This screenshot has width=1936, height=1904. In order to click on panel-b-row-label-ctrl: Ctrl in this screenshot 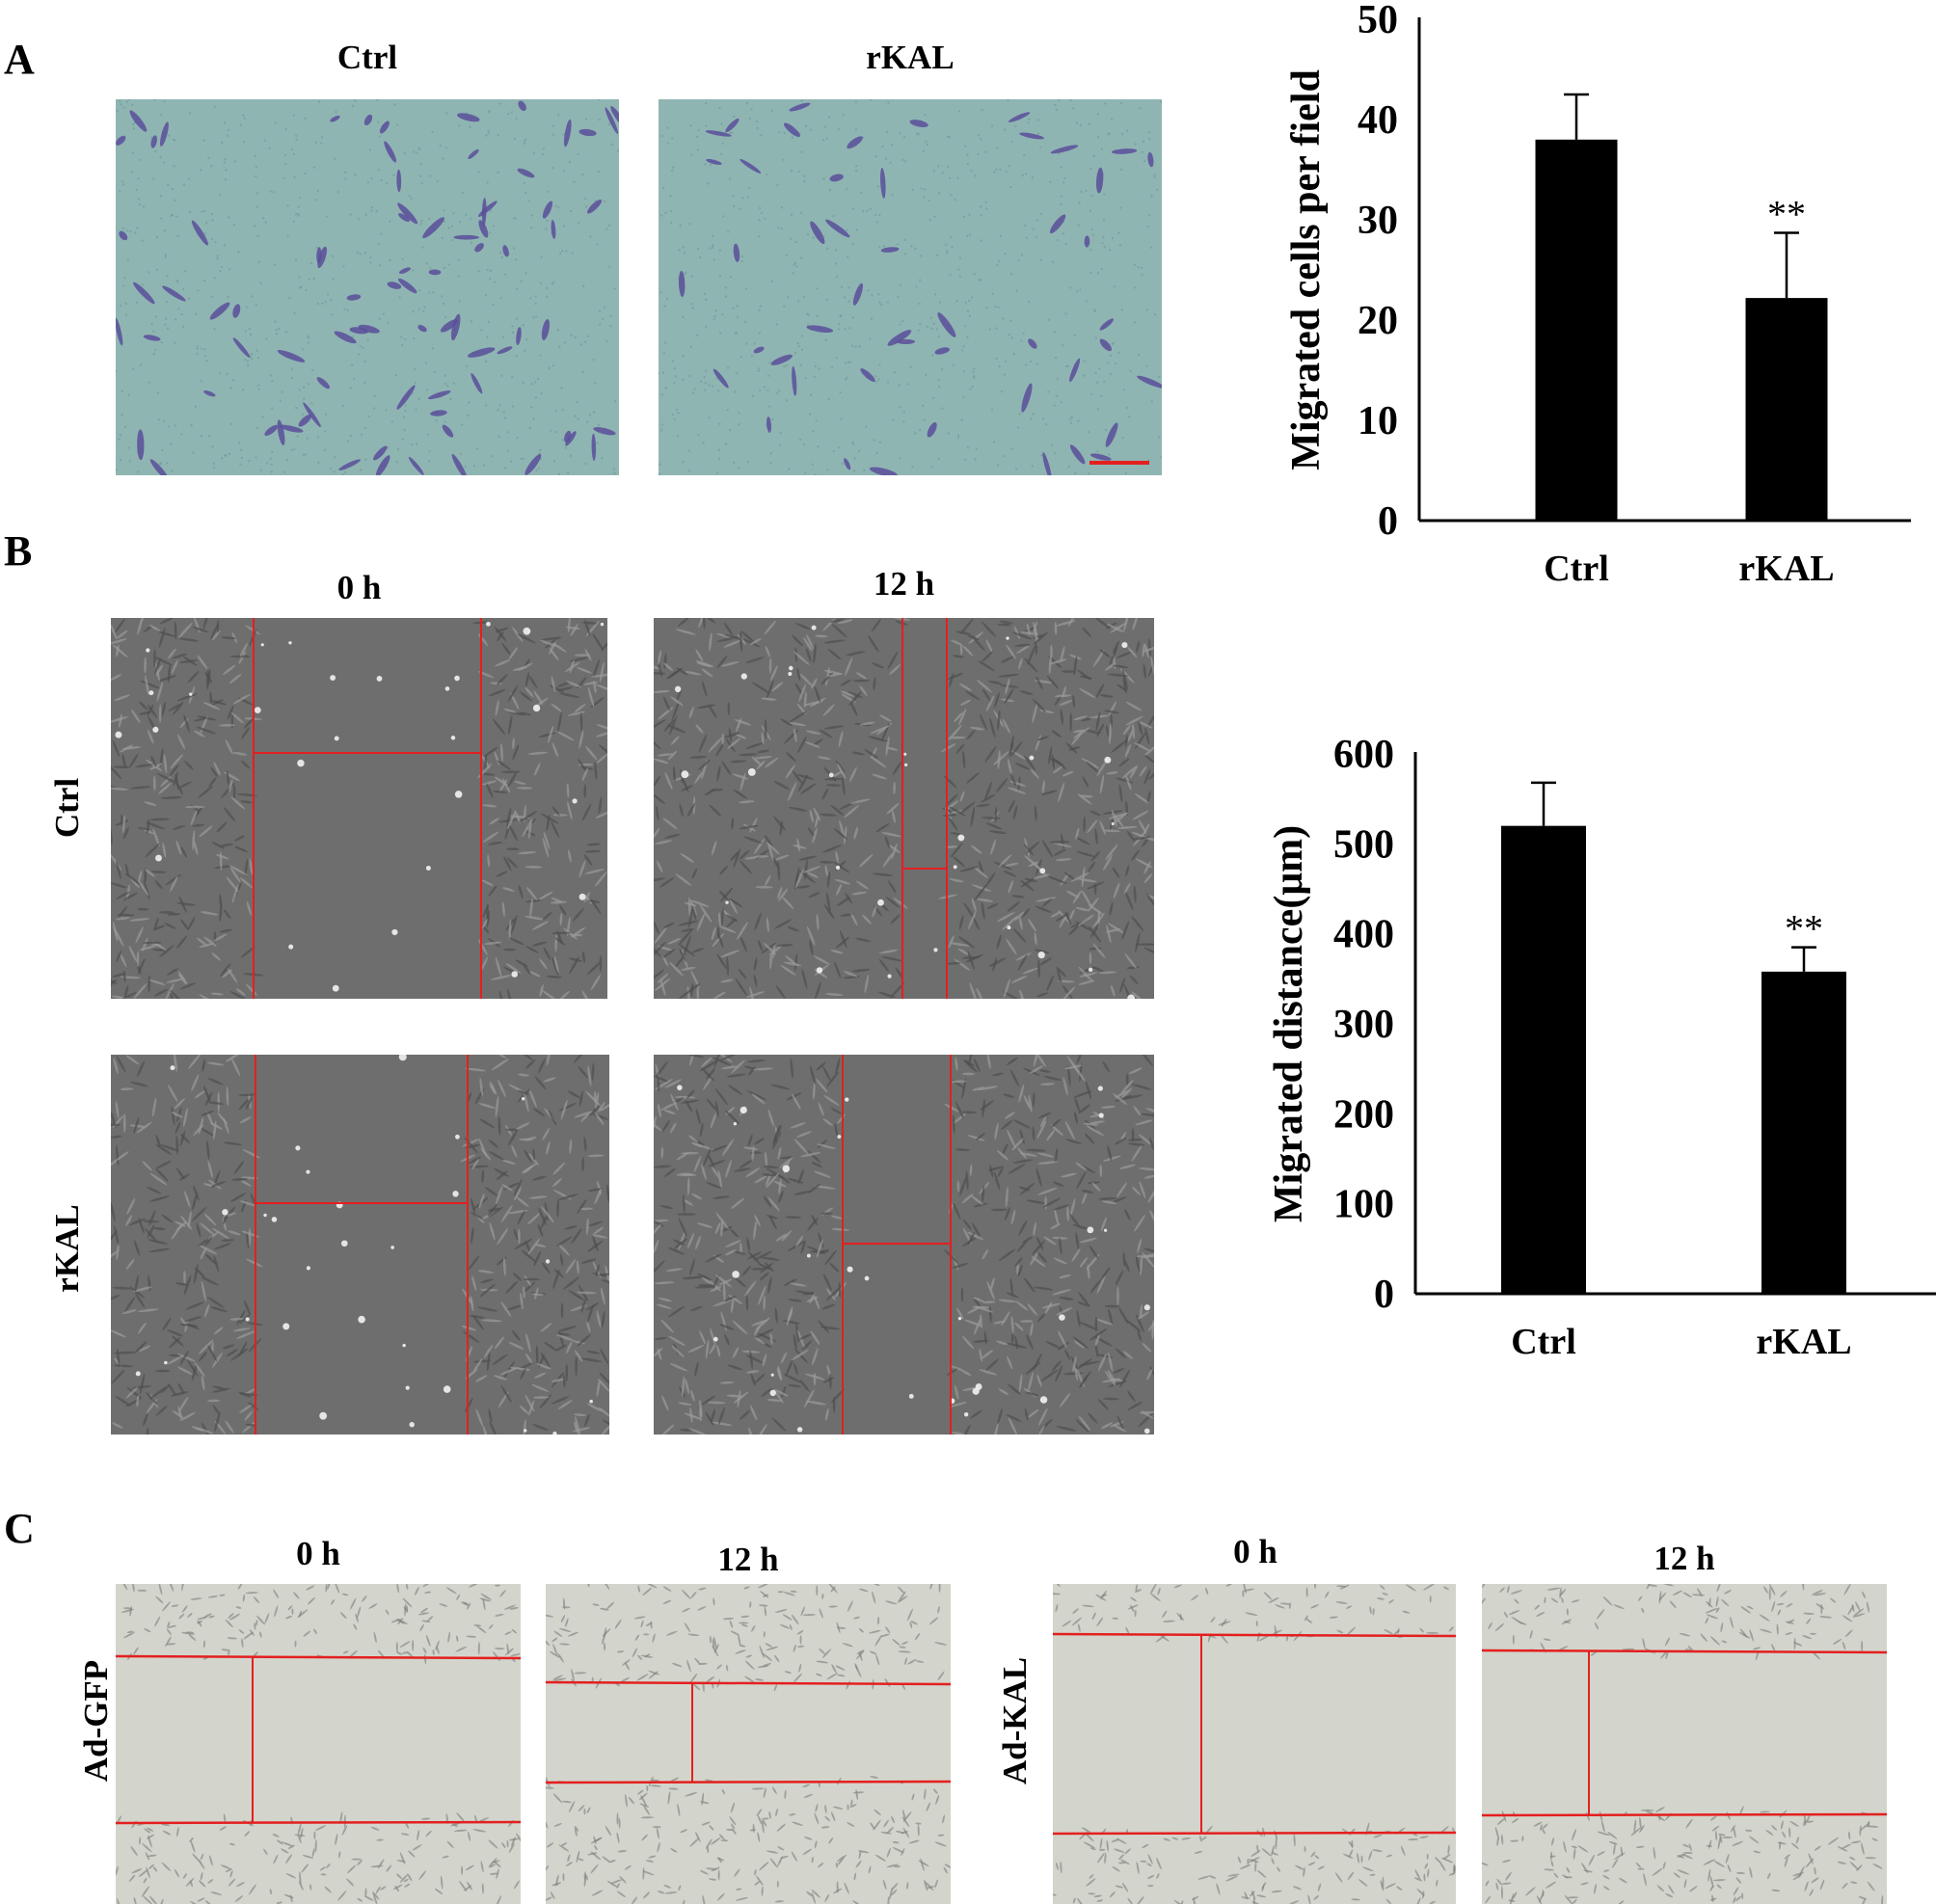, I will do `click(67, 808)`.